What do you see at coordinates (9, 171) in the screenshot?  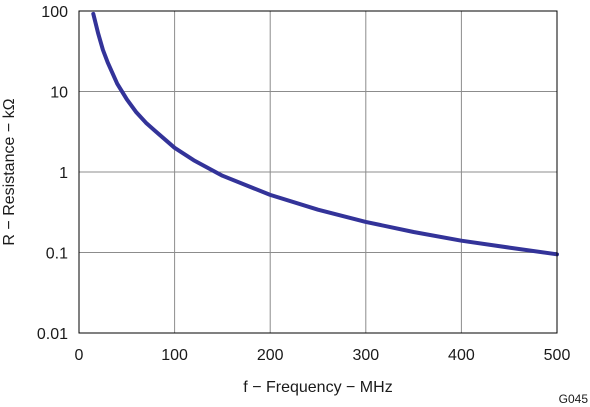 I see `y-axis-title: R − Resistance − kΩ` at bounding box center [9, 171].